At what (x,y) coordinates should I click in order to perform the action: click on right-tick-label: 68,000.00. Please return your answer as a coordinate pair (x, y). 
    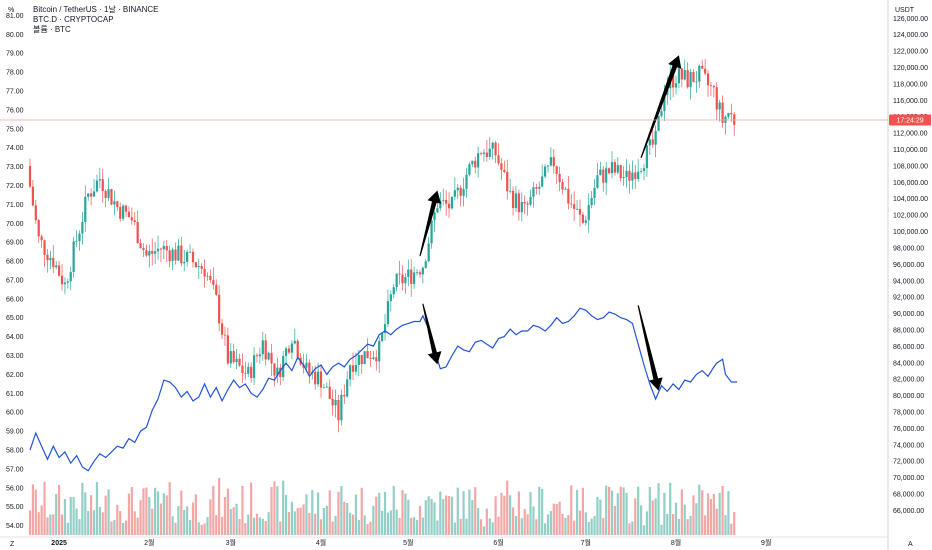
    Looking at the image, I should click on (908, 494).